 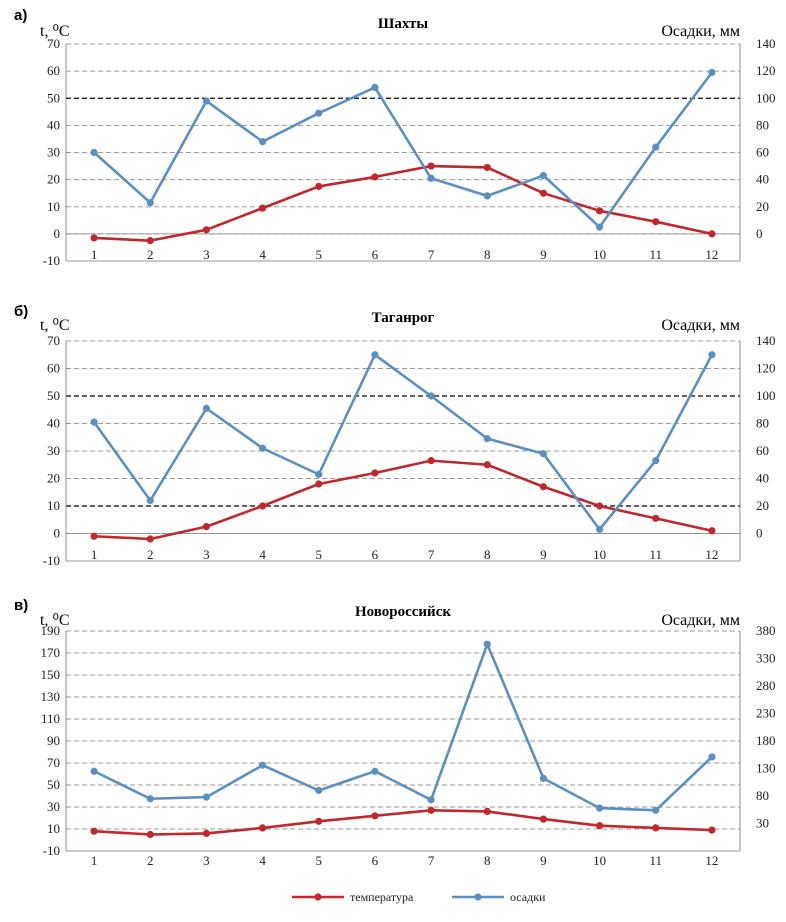 What do you see at coordinates (51, 696) in the screenshot?
I see `y-tick-left: 130` at bounding box center [51, 696].